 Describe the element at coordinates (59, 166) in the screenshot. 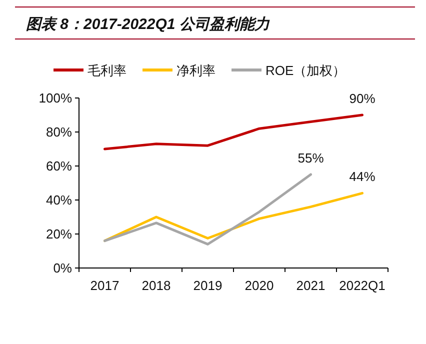

I see `y-tick-label: 60%` at that location.